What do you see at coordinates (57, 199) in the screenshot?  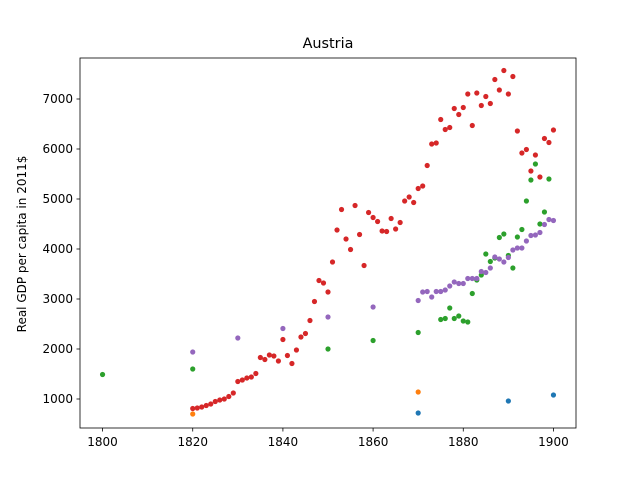 I see `y-tick-label: 5000` at bounding box center [57, 199].